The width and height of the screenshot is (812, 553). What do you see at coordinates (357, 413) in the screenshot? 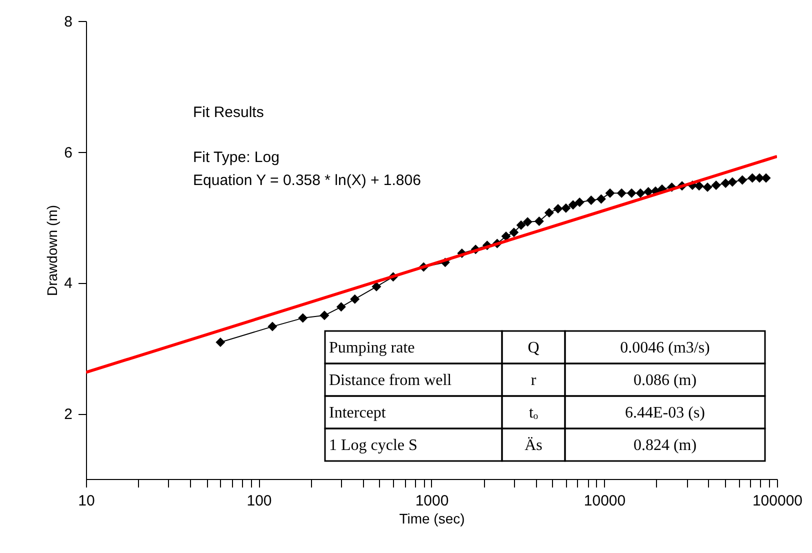
I see `annotation: Intercept` at bounding box center [357, 413].